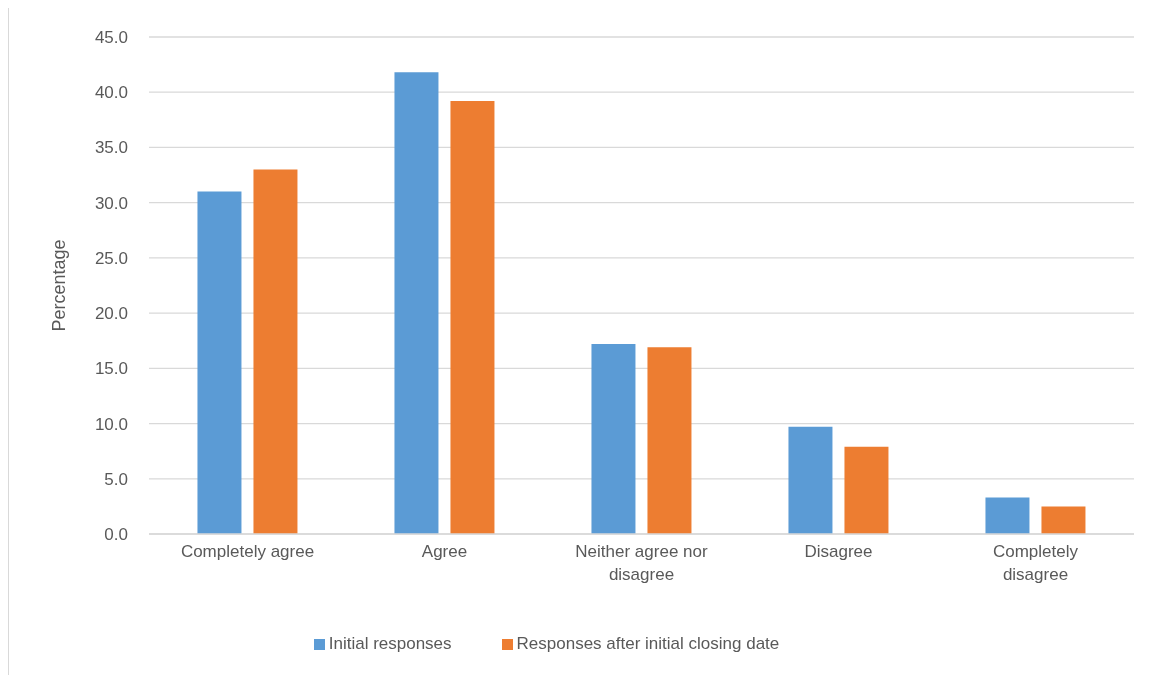 The height and width of the screenshot is (675, 1154). Describe the element at coordinates (444, 552) in the screenshot. I see `x-tick-label: Agree` at that location.